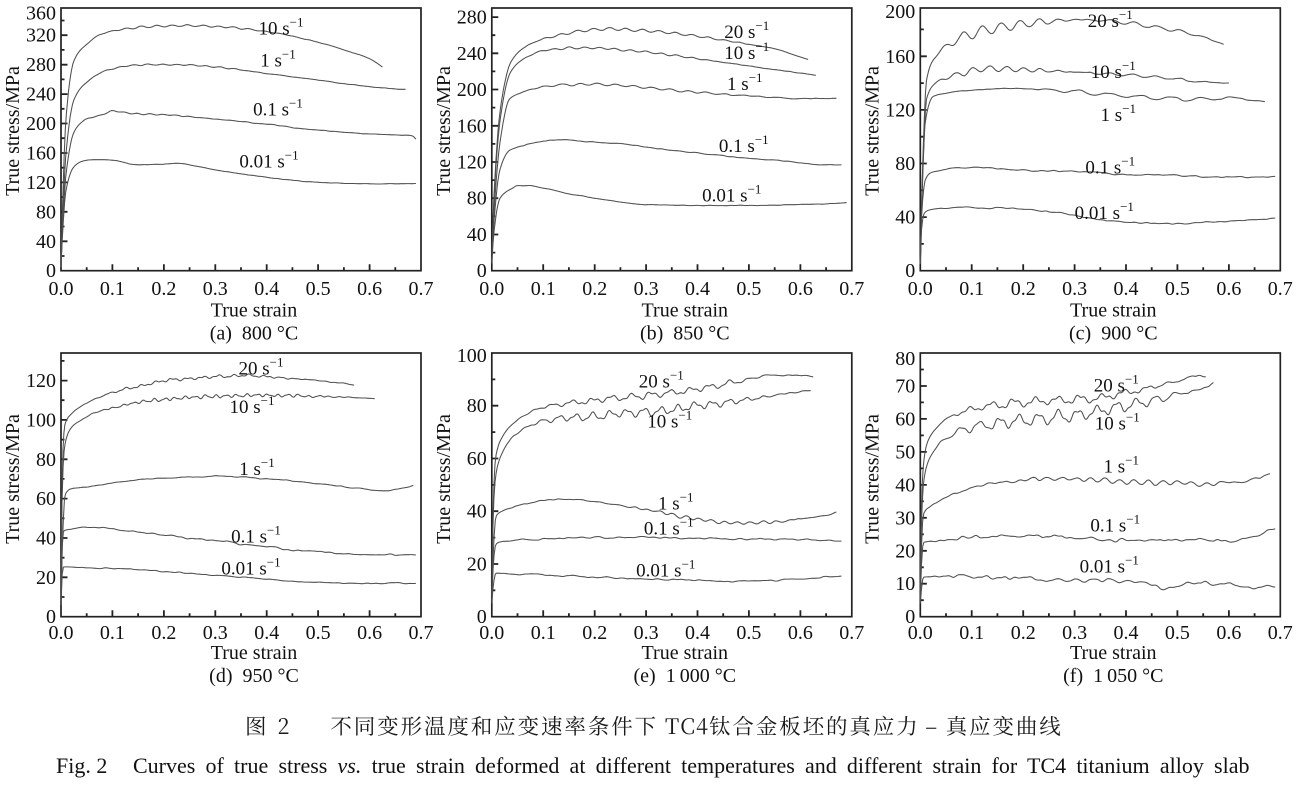 The width and height of the screenshot is (1300, 792). What do you see at coordinates (81, 765) in the screenshot?
I see `svg-text: Fig. 2` at bounding box center [81, 765].